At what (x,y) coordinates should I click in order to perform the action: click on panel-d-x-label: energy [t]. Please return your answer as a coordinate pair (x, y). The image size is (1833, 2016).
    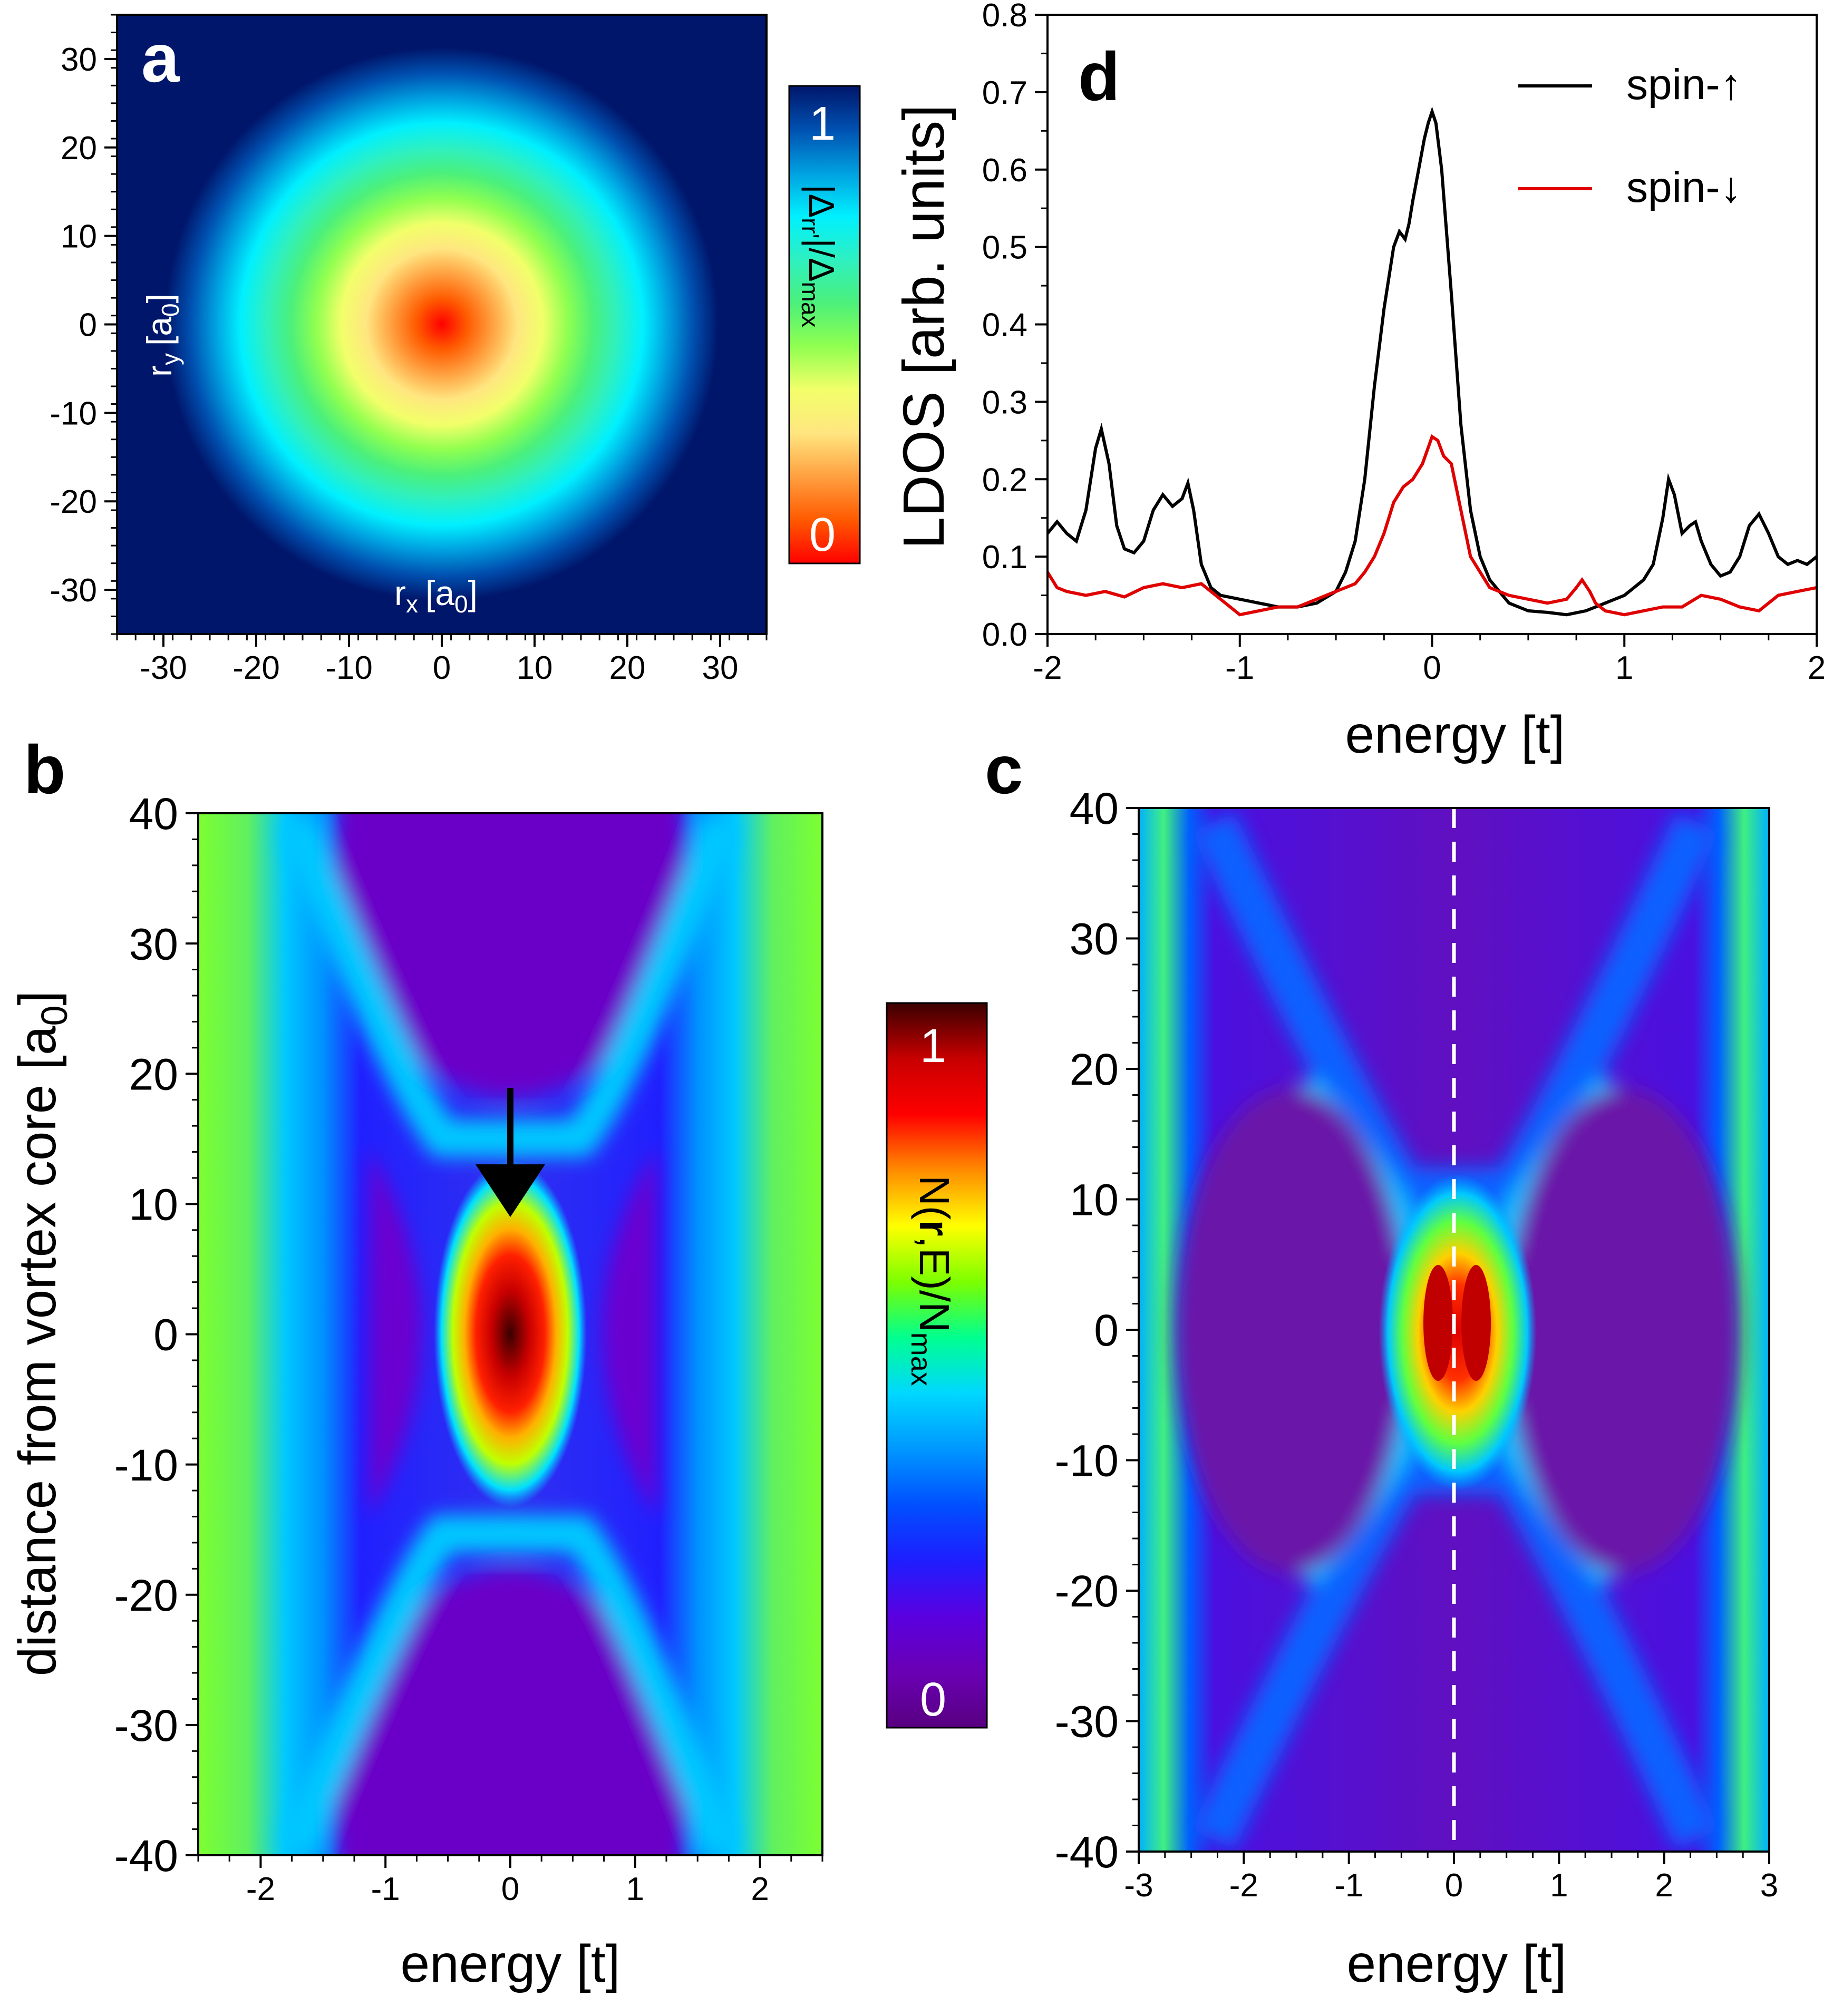
    Looking at the image, I should click on (1455, 734).